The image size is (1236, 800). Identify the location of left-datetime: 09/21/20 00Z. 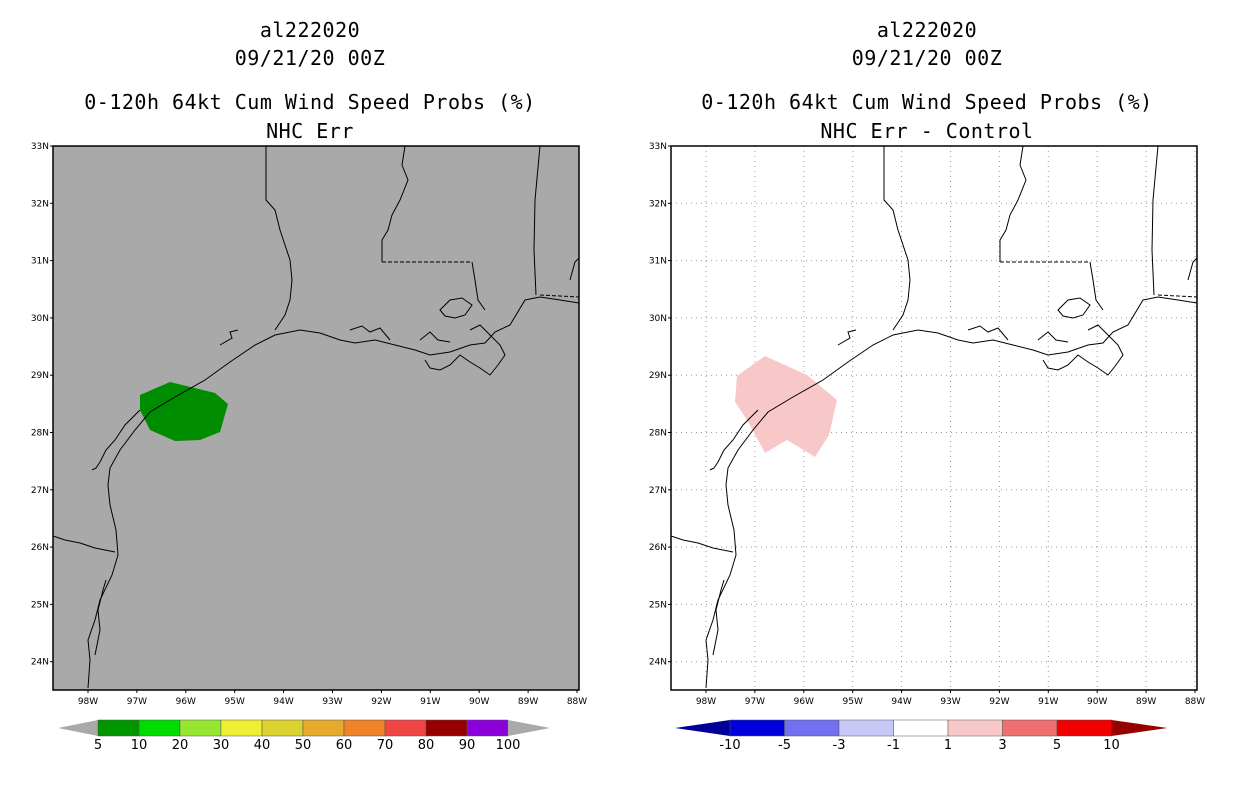
(310, 58).